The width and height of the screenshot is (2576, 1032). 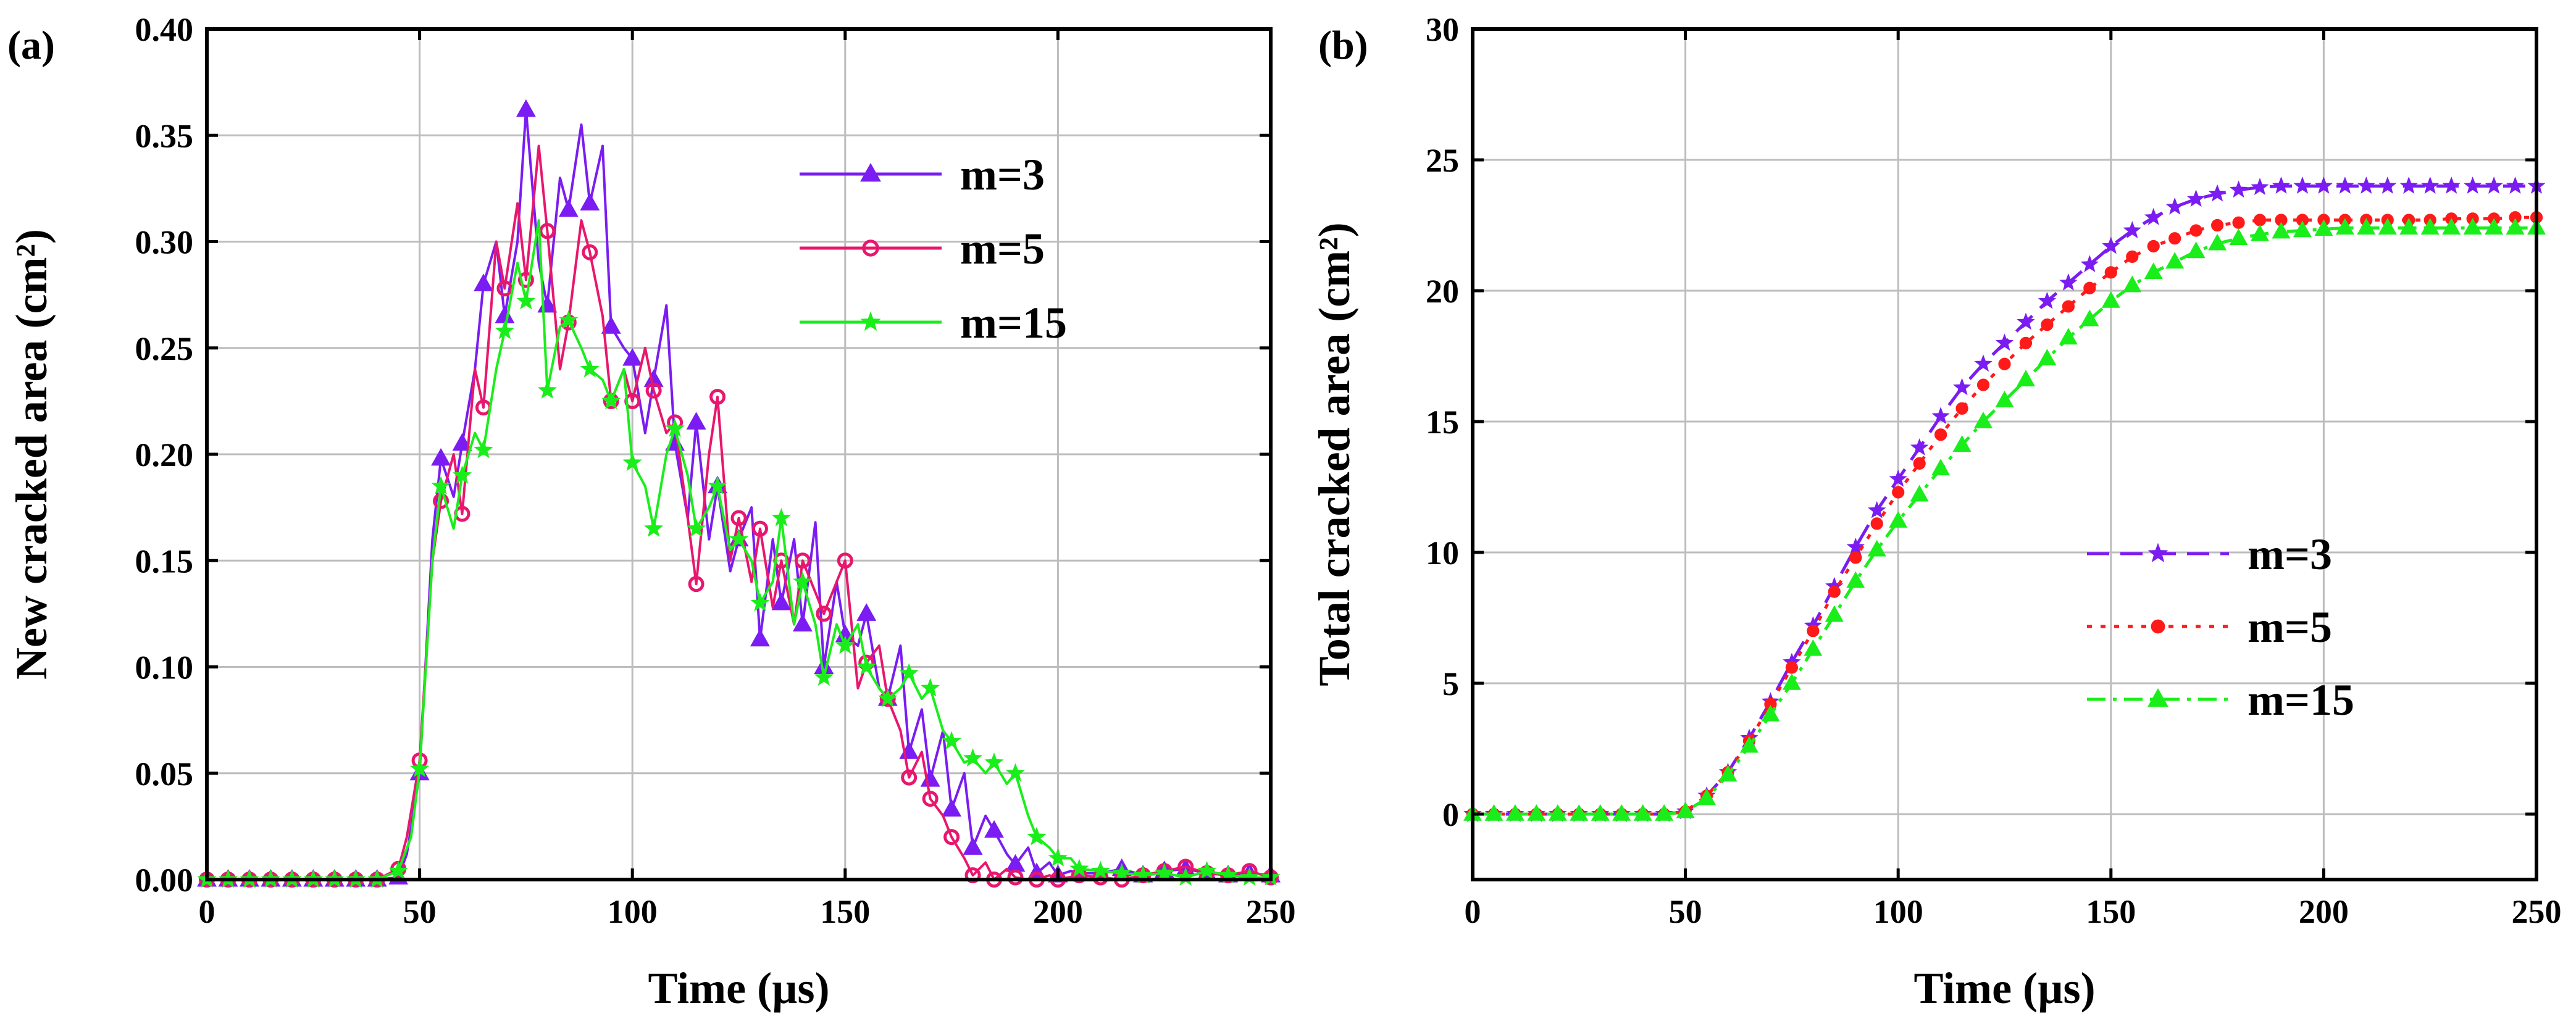 I want to click on y-tick-label: 0.35, so click(x=164, y=135).